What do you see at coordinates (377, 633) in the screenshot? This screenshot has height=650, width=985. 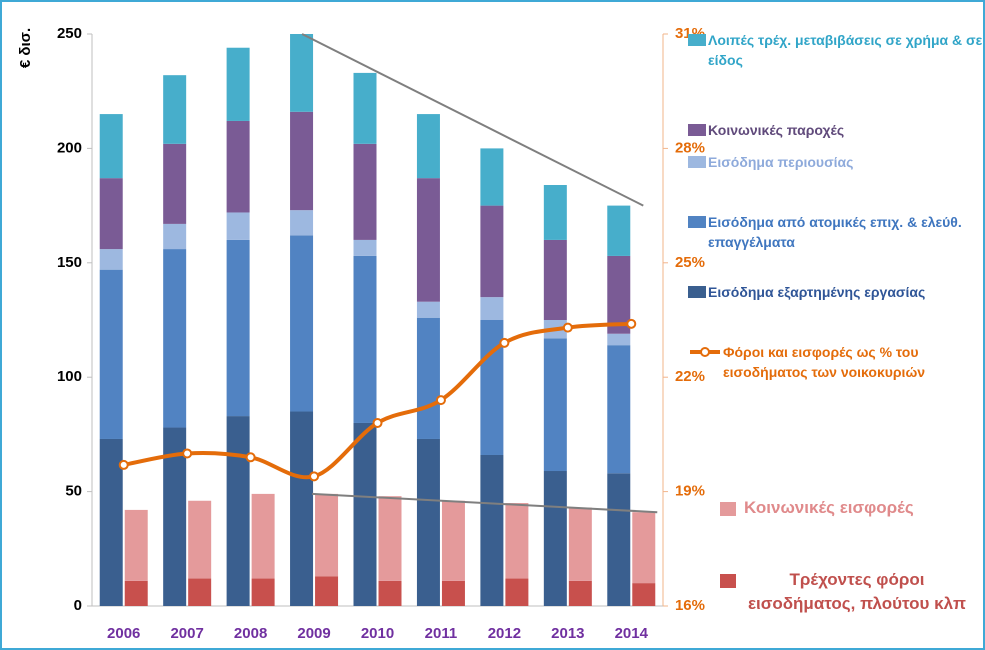 I see `x-tick-label: 2010` at bounding box center [377, 633].